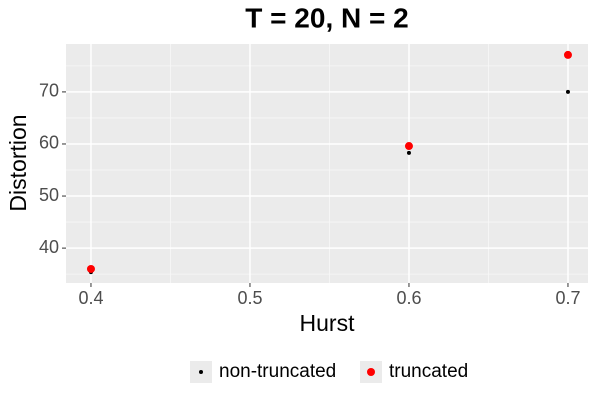  Describe the element at coordinates (408, 298) in the screenshot. I see `x-tick-label: 0.6` at that location.